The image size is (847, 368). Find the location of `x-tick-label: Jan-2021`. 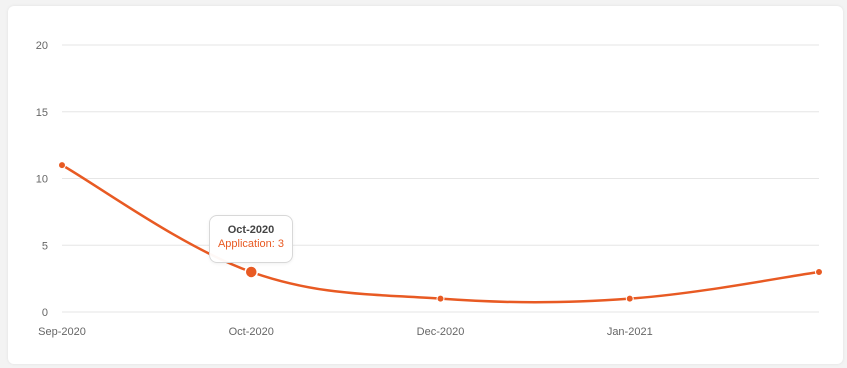

x-tick-label: Jan-2021 is located at coordinates (630, 332).